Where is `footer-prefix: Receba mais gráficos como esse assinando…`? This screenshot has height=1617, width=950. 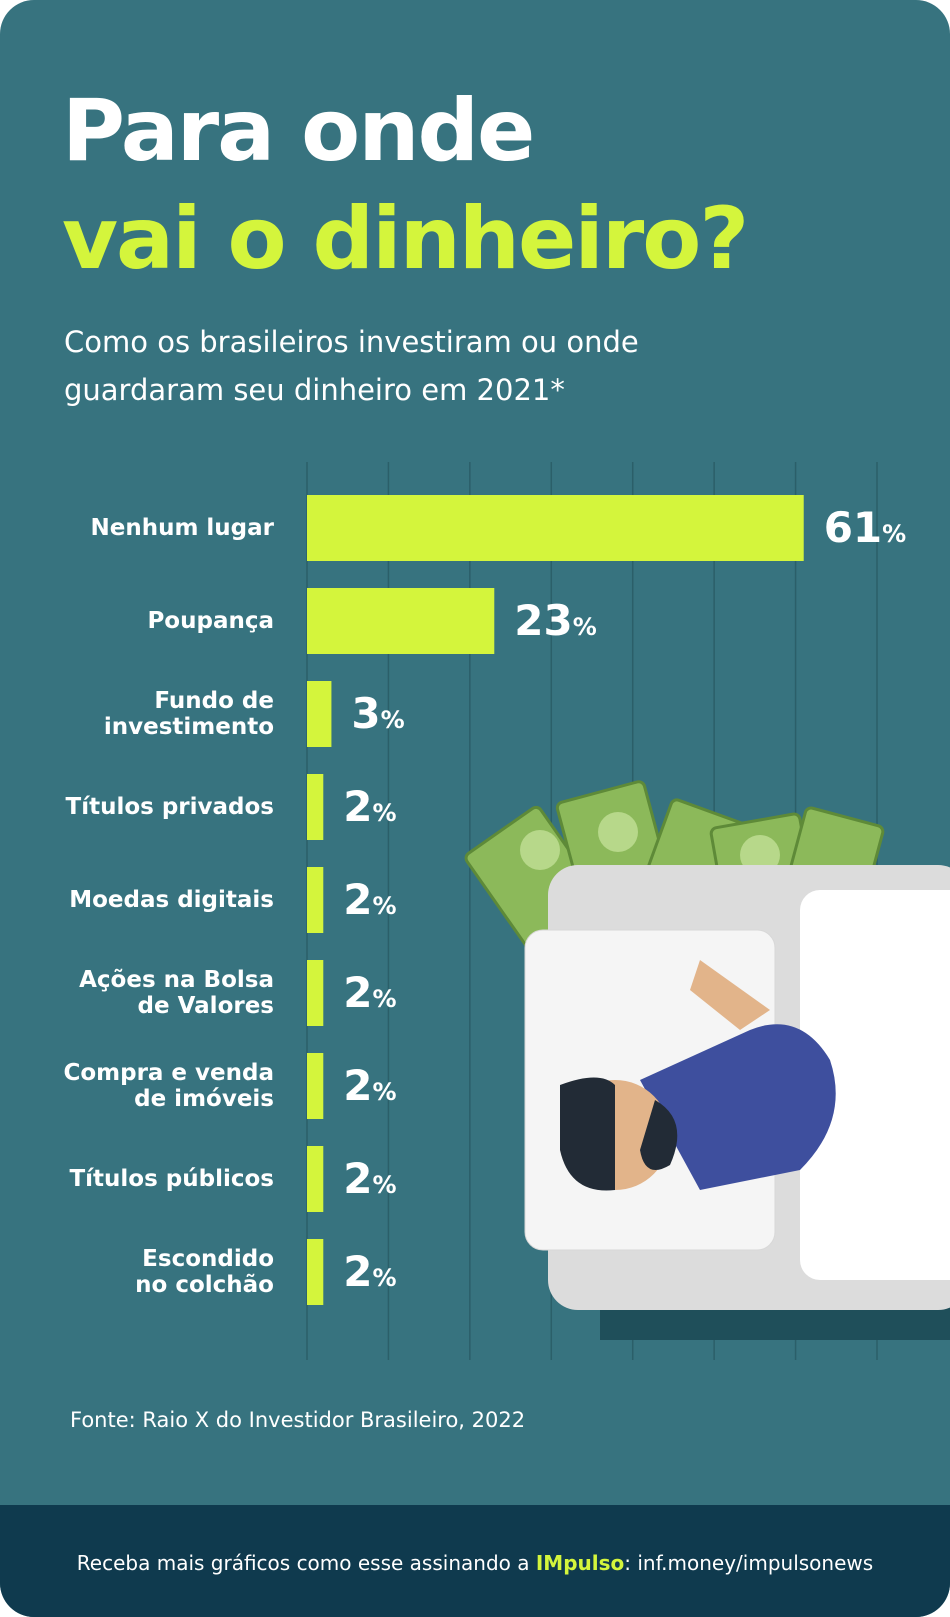
footer-prefix: Receba mais gráficos como esse assinando… is located at coordinates (306, 1563).